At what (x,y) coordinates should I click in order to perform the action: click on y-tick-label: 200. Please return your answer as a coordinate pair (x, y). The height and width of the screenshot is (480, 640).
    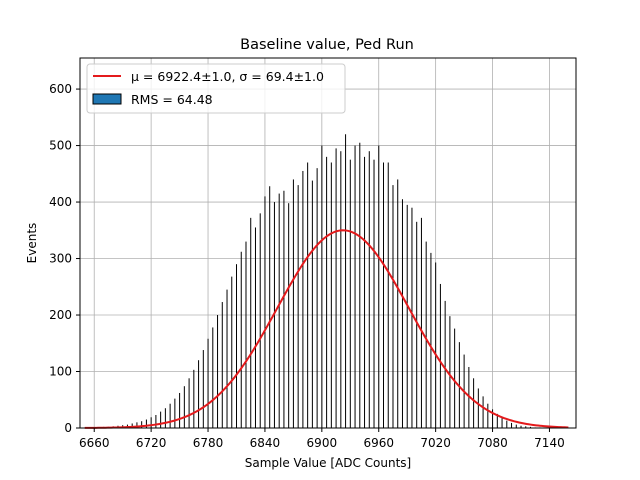
    Looking at the image, I should click on (60, 315).